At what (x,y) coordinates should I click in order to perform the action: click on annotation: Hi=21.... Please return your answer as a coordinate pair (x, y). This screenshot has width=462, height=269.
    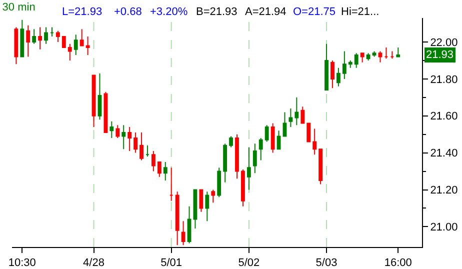
    Looking at the image, I should click on (360, 12).